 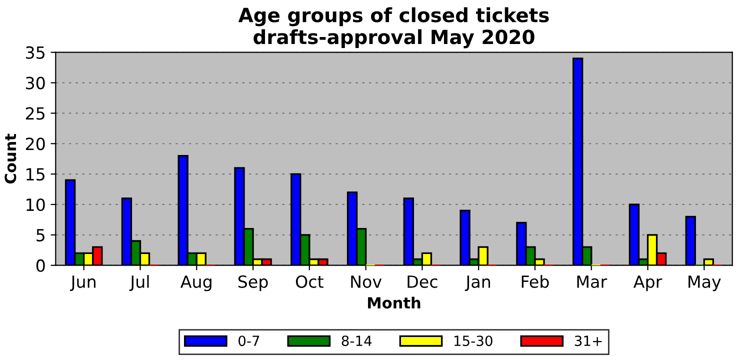 What do you see at coordinates (704, 284) in the screenshot?
I see `x-tick-label: May` at bounding box center [704, 284].